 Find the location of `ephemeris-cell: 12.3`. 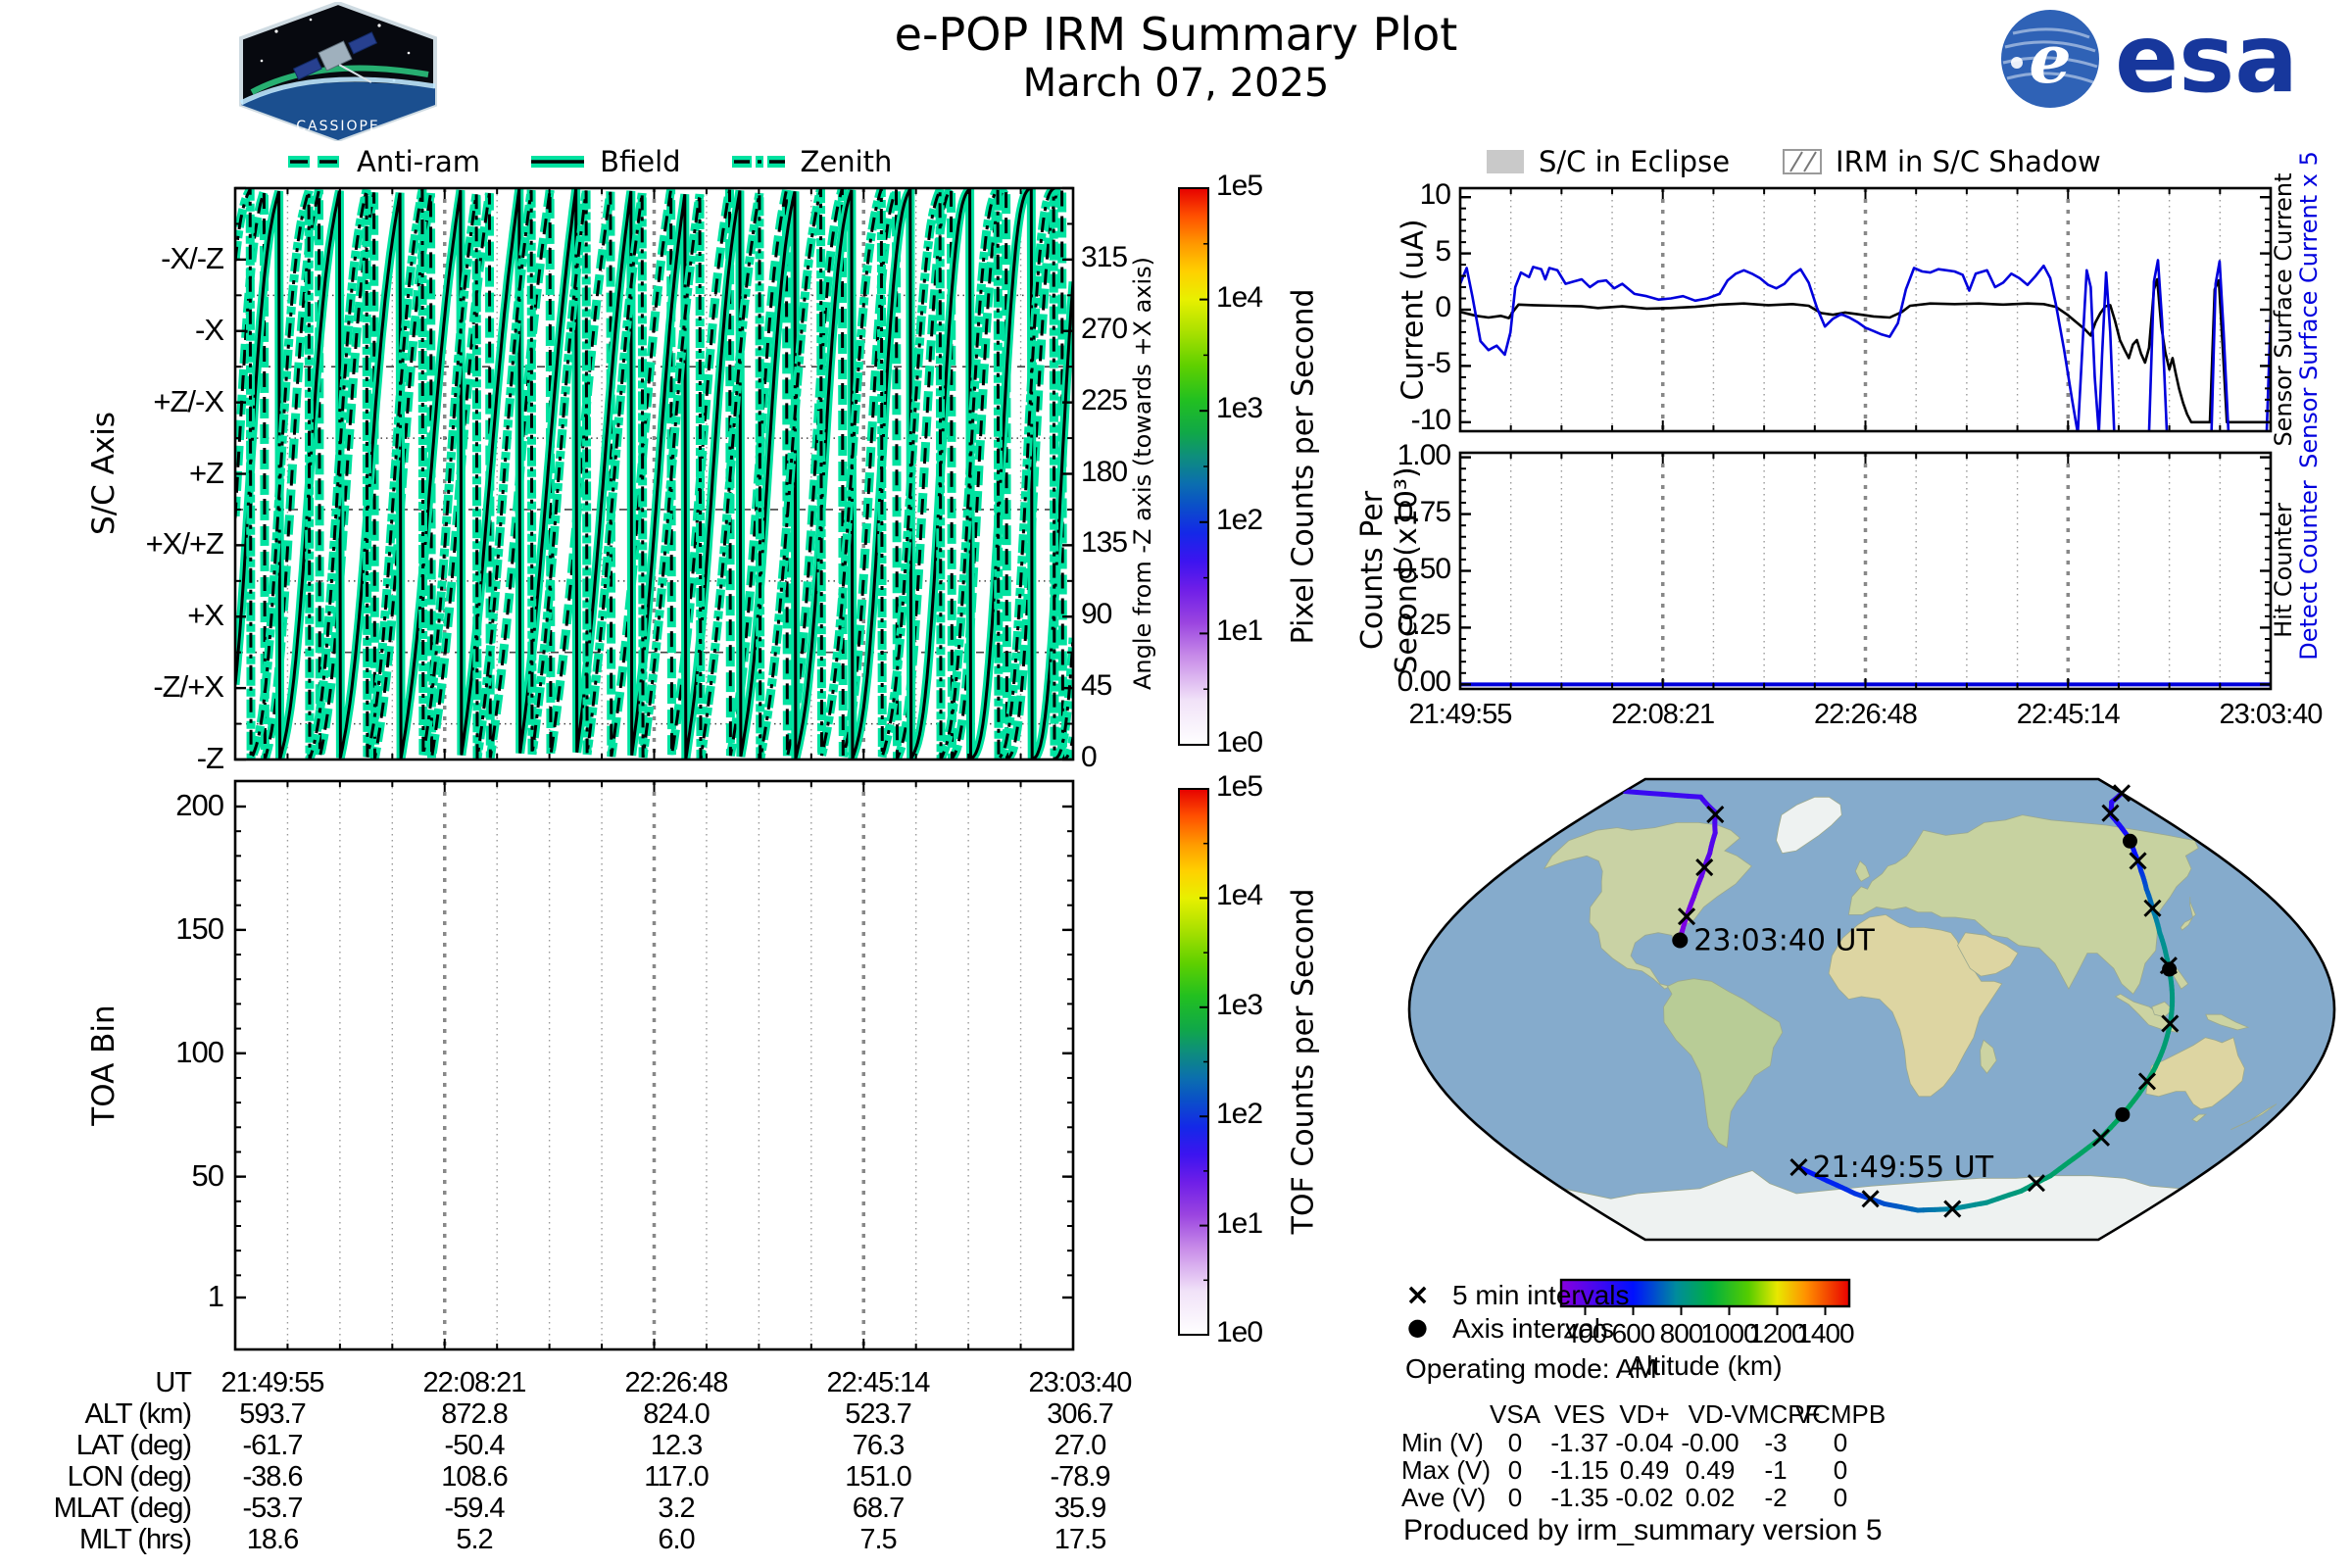

ephemeris-cell: 12.3 is located at coordinates (676, 1445).